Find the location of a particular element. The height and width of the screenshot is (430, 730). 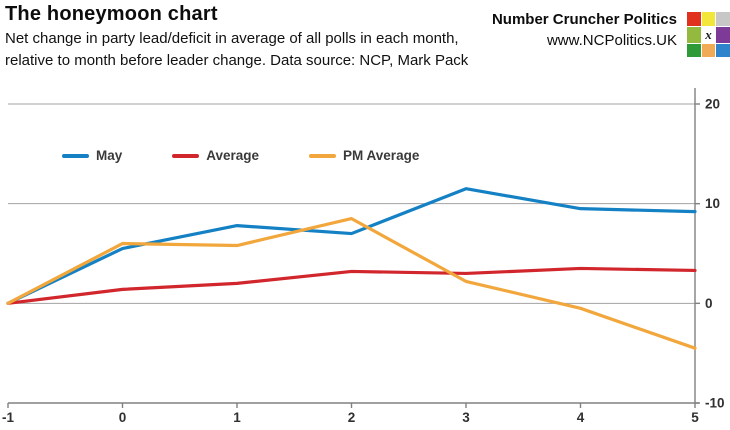

page-title: The honeymoon chart is located at coordinates (111, 14).